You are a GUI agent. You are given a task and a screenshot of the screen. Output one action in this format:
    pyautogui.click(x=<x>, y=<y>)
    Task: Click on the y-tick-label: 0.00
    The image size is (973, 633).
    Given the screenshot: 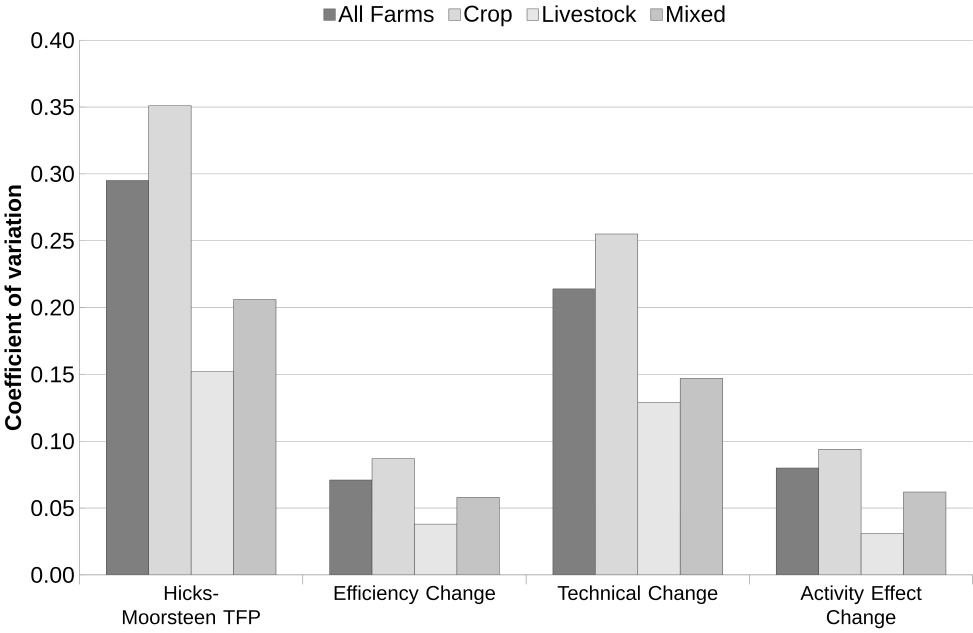 What is the action you would take?
    pyautogui.click(x=52, y=575)
    